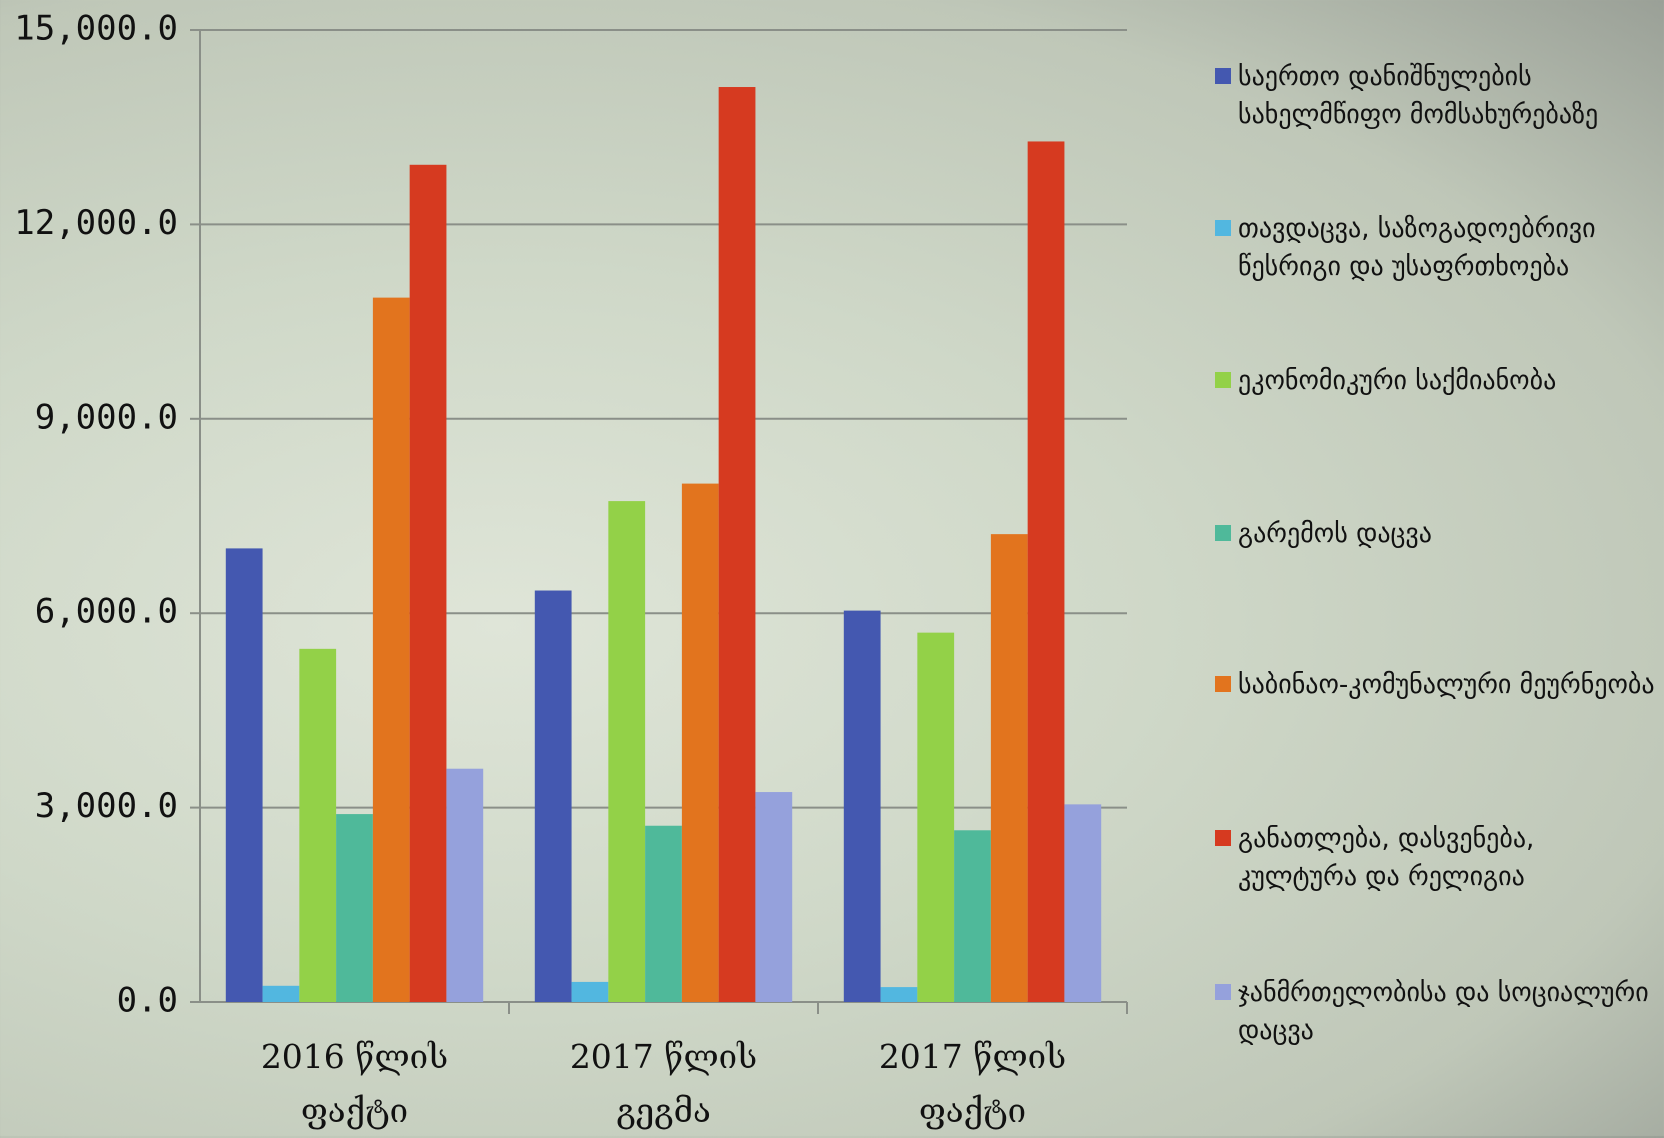 This screenshot has width=1664, height=1138. Describe the element at coordinates (96, 29) in the screenshot. I see `y-tick-label: 15,000.0` at that location.